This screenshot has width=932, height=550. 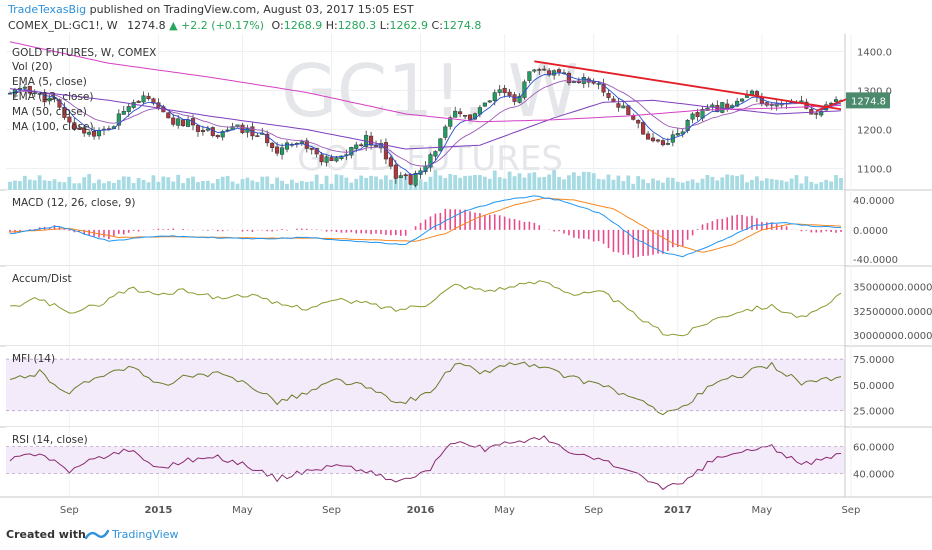 I want to click on tradingview-brand: TradingView, so click(x=145, y=534).